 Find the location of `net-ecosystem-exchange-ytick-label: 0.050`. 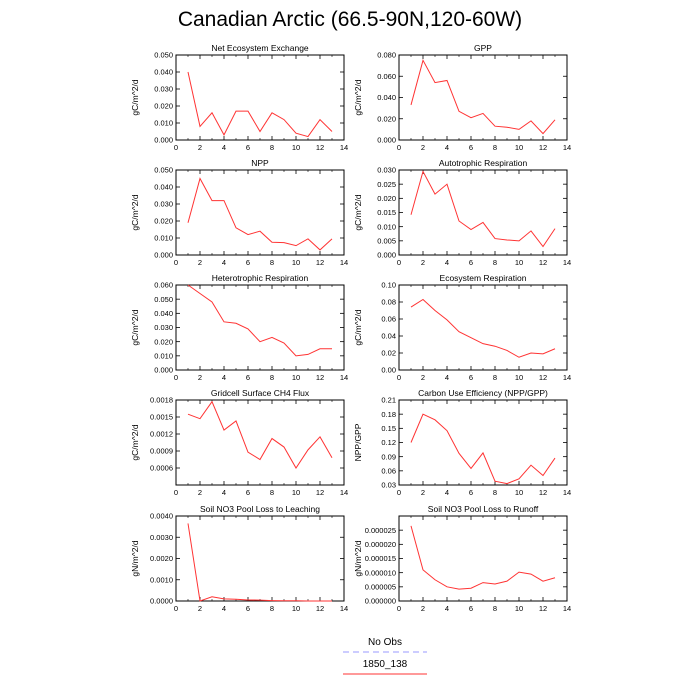

net-ecosystem-exchange-ytick-label: 0.050 is located at coordinates (163, 55).